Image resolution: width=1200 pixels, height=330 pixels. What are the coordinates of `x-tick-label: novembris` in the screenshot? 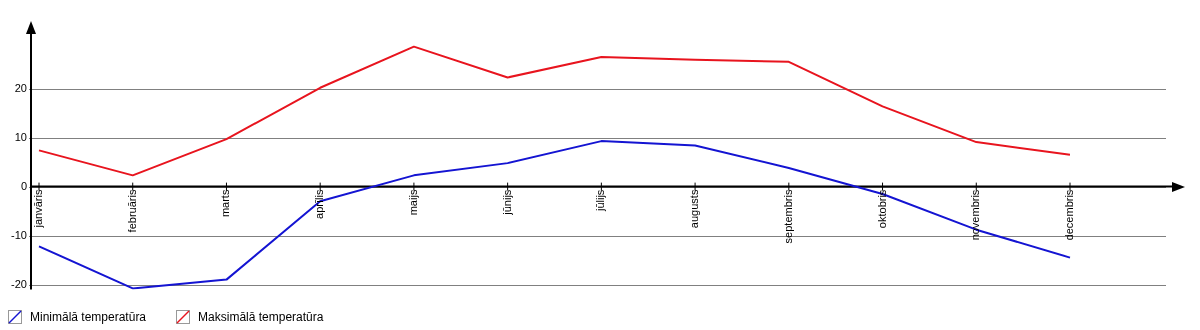 It's located at (975, 215).